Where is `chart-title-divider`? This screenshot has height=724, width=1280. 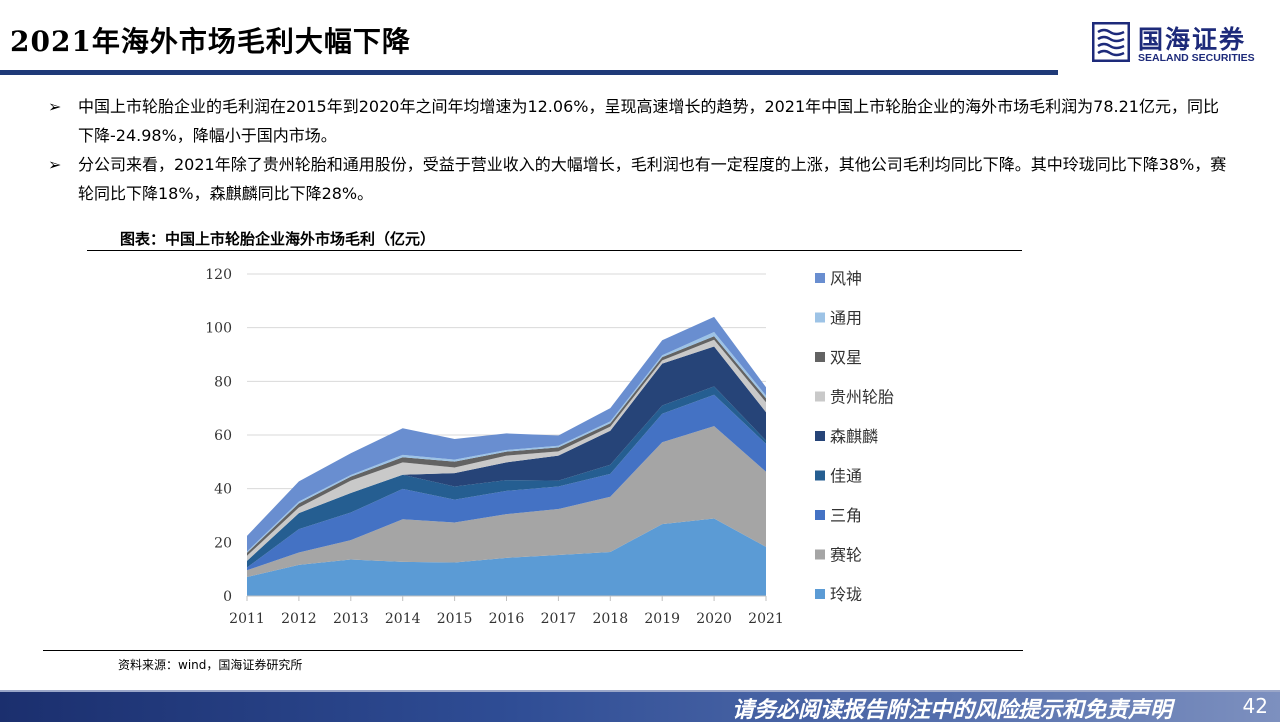
chart-title-divider is located at coordinates (554, 250).